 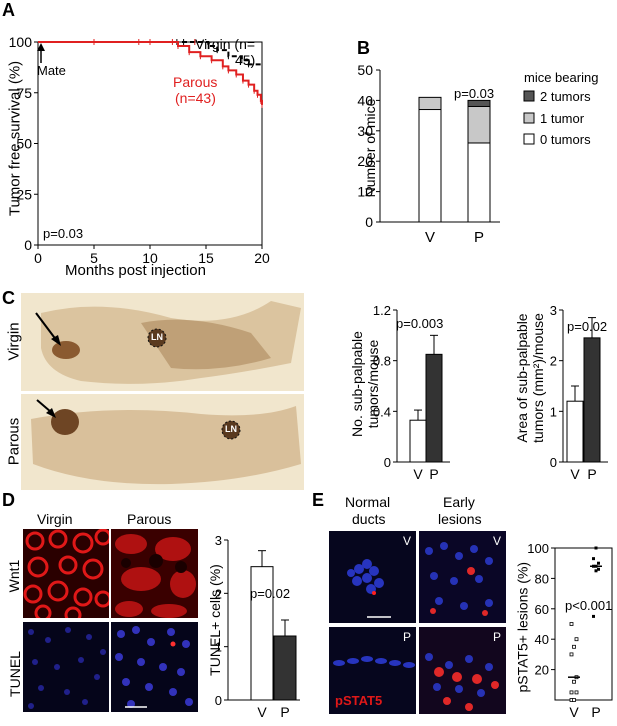 What do you see at coordinates (462, 670) in the screenshot?
I see `early-lesions-parous-image: P` at bounding box center [462, 670].